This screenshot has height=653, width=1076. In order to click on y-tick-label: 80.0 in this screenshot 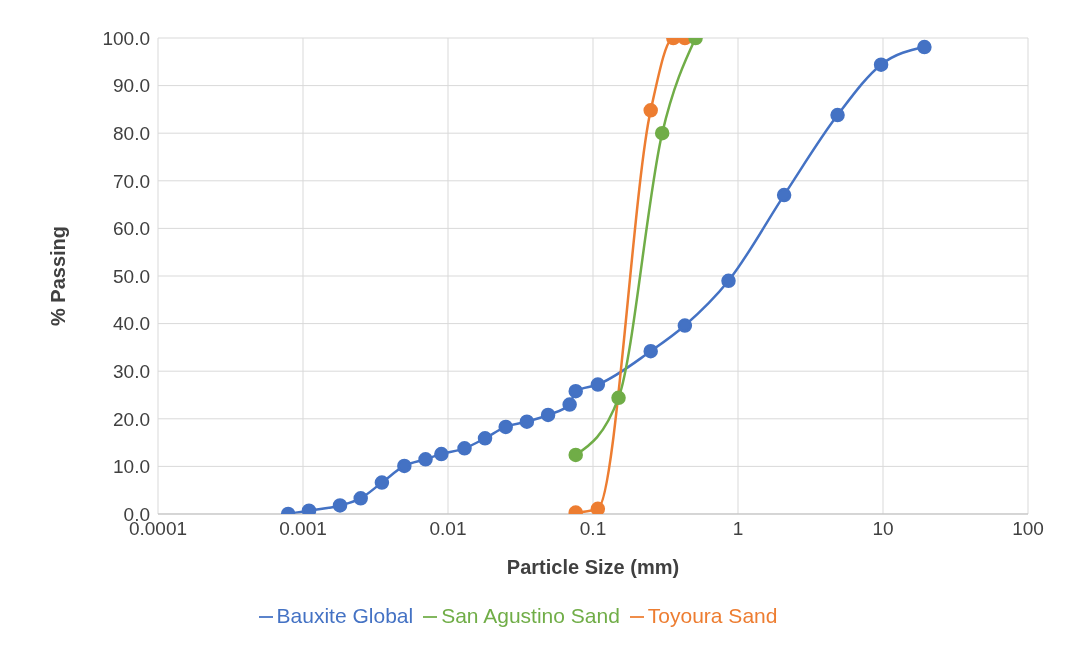, I will do `click(131, 133)`.